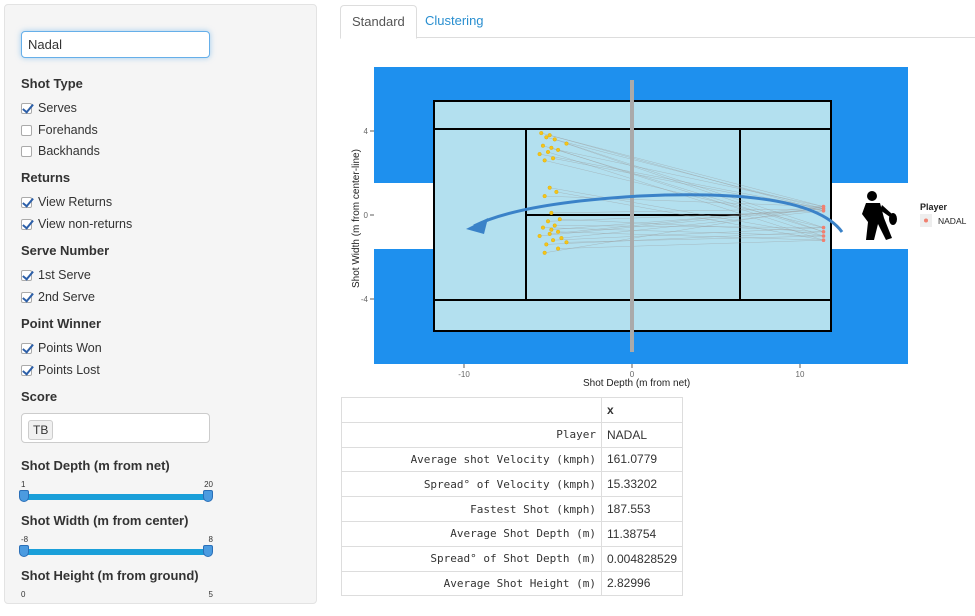 This screenshot has width=975, height=616. Describe the element at coordinates (66, 297) in the screenshot. I see `checkbox-2nd-serve-label: 2nd Serve` at that location.